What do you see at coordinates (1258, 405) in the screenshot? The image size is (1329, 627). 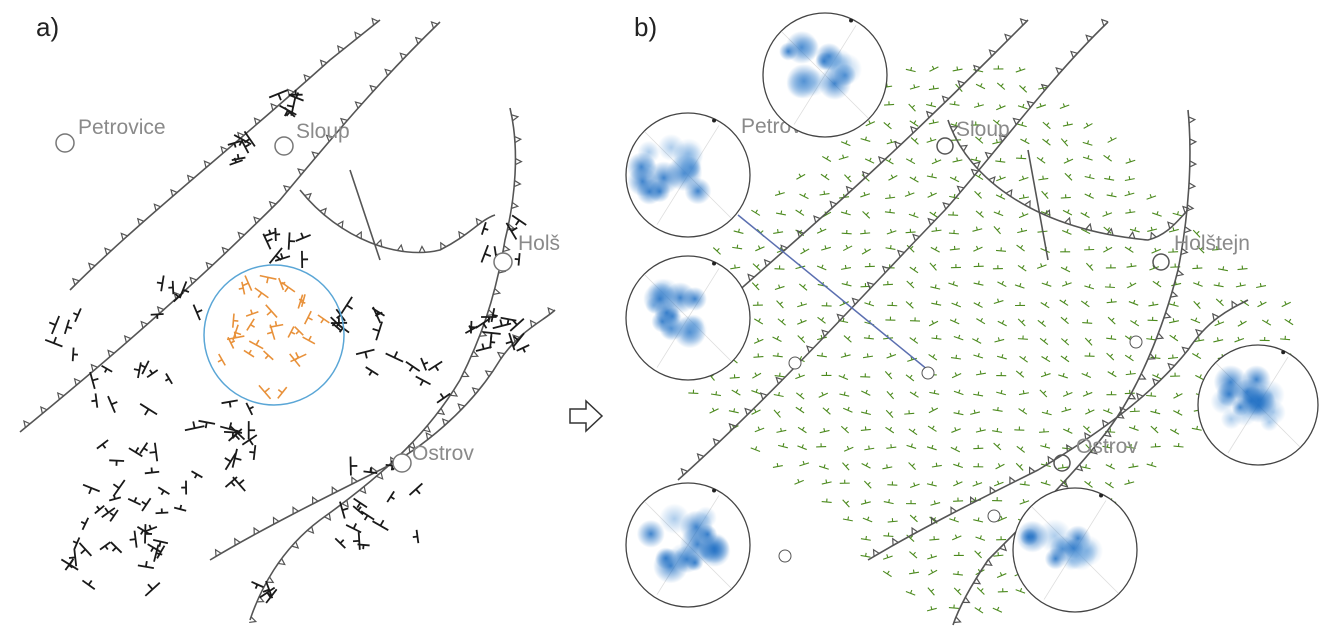 I see `stereonet-inset` at bounding box center [1258, 405].